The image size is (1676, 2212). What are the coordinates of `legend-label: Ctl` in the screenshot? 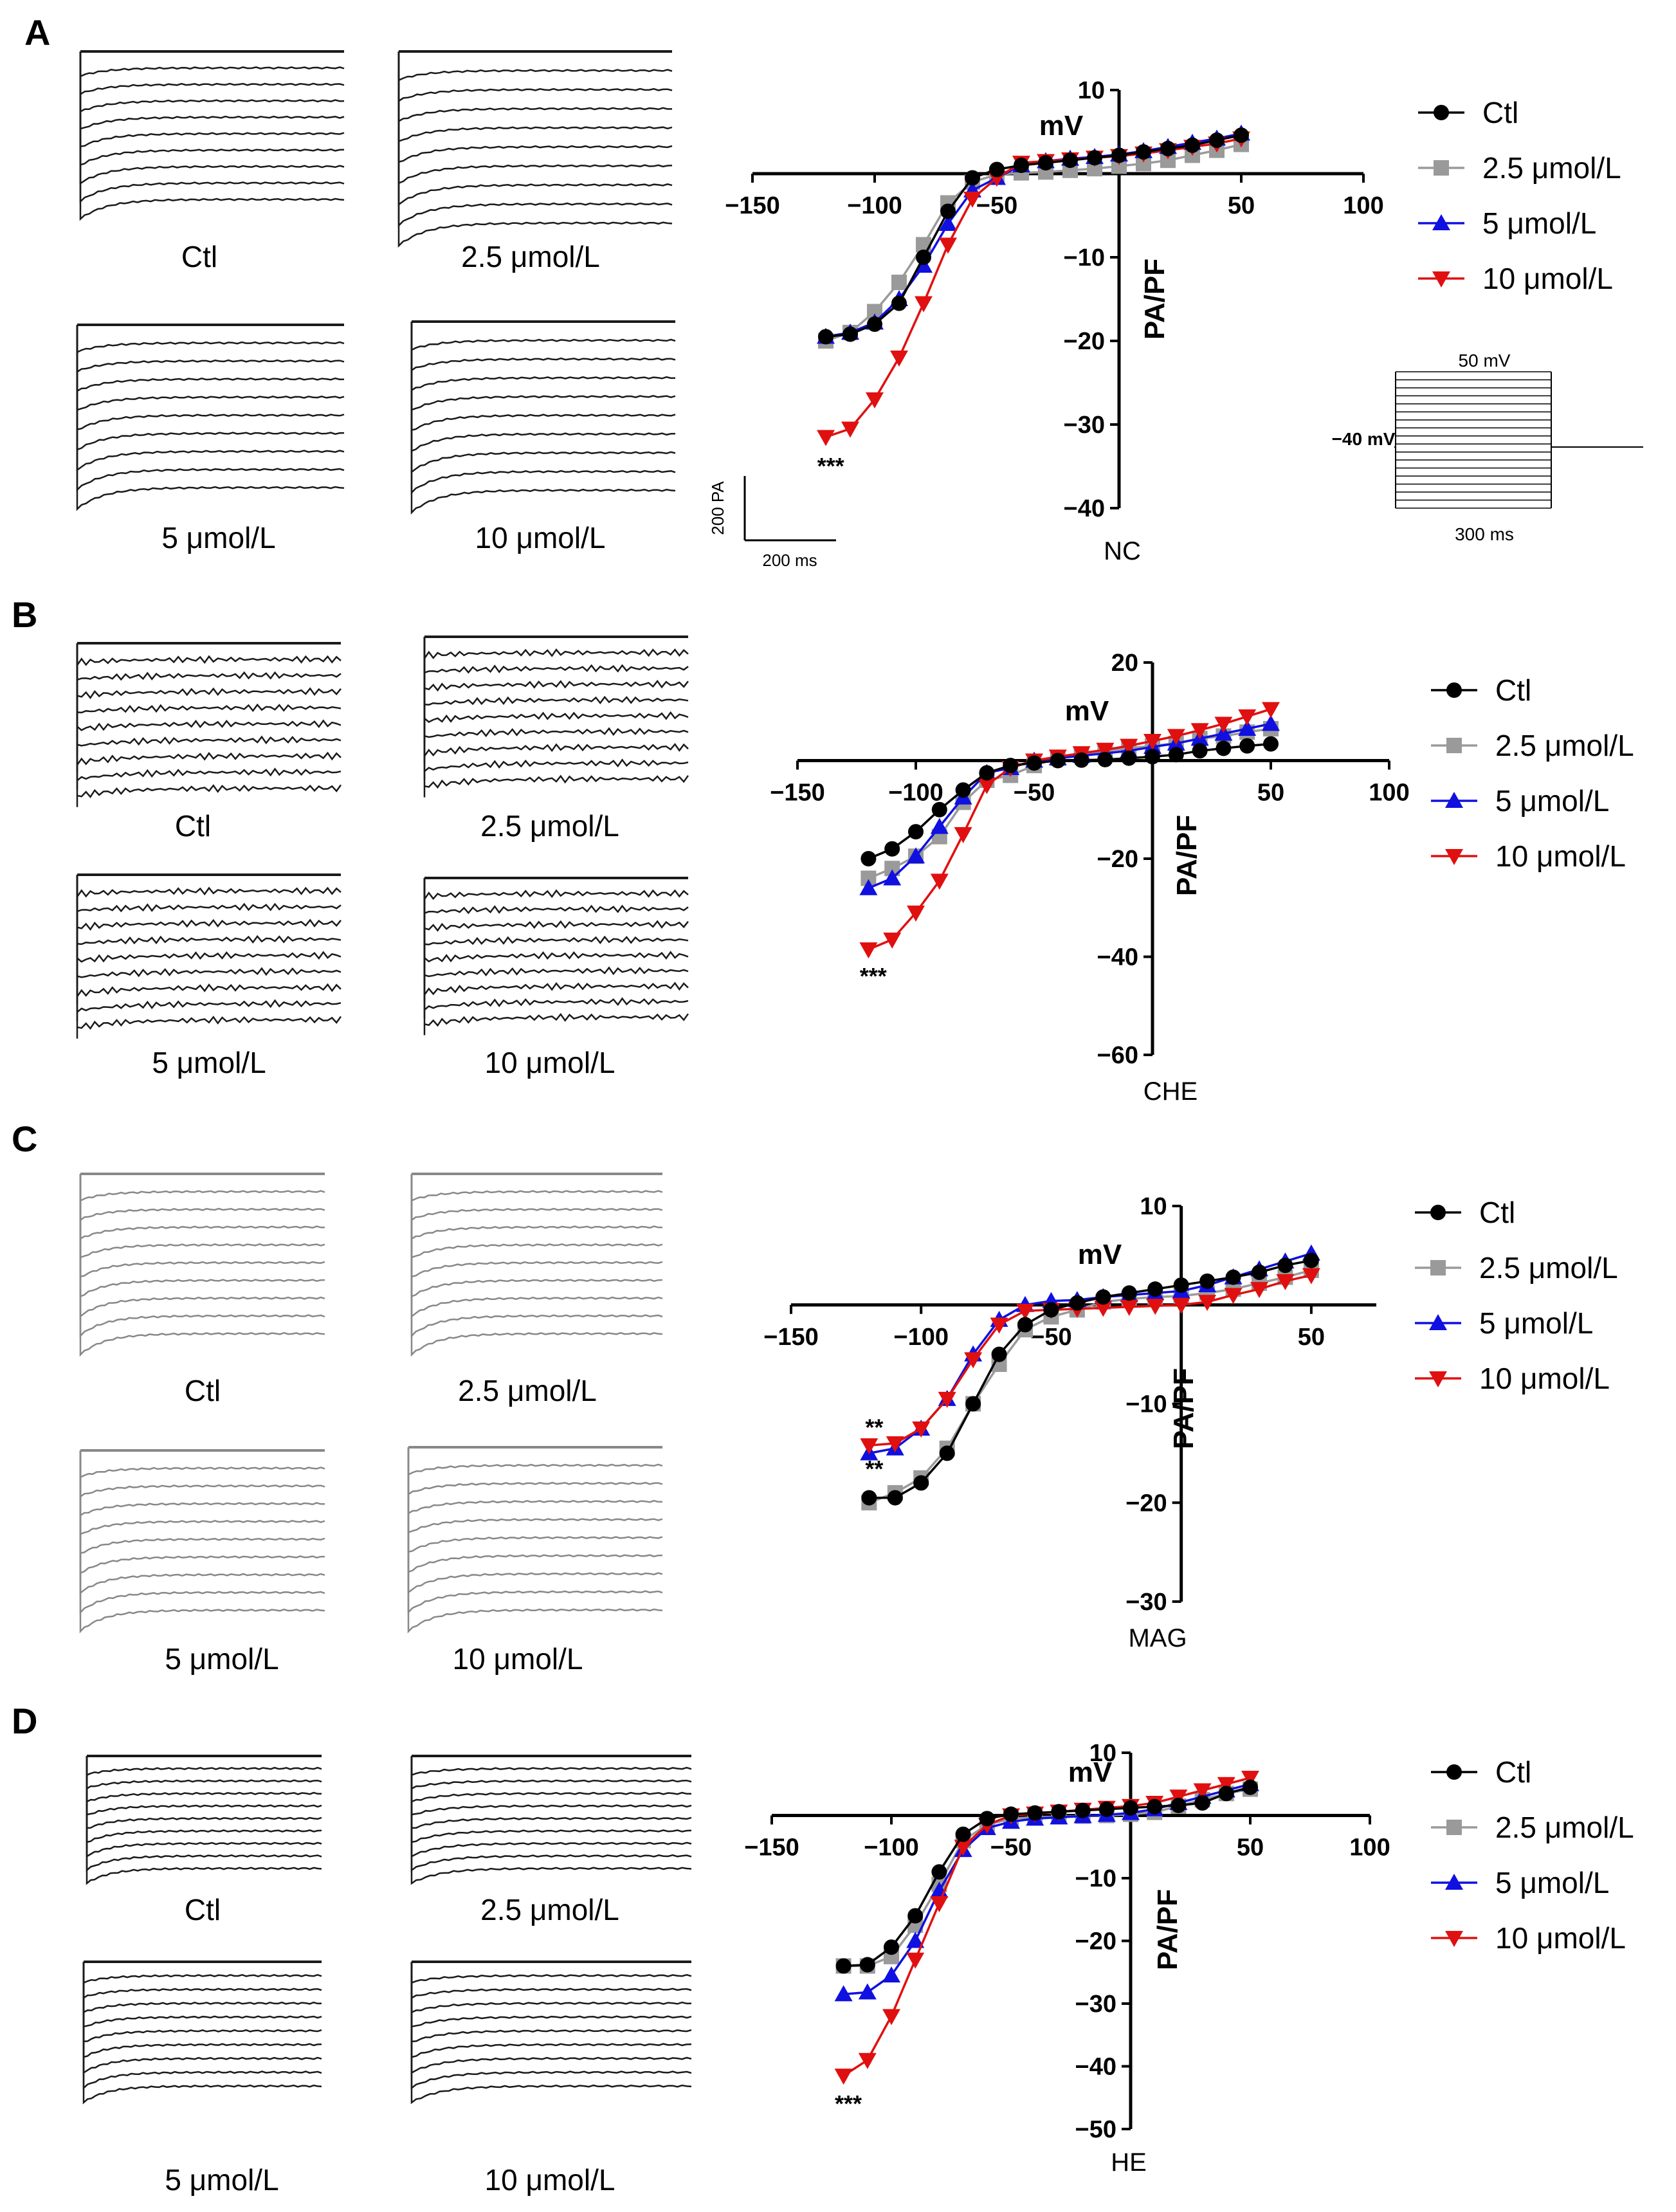 It's located at (1513, 690).